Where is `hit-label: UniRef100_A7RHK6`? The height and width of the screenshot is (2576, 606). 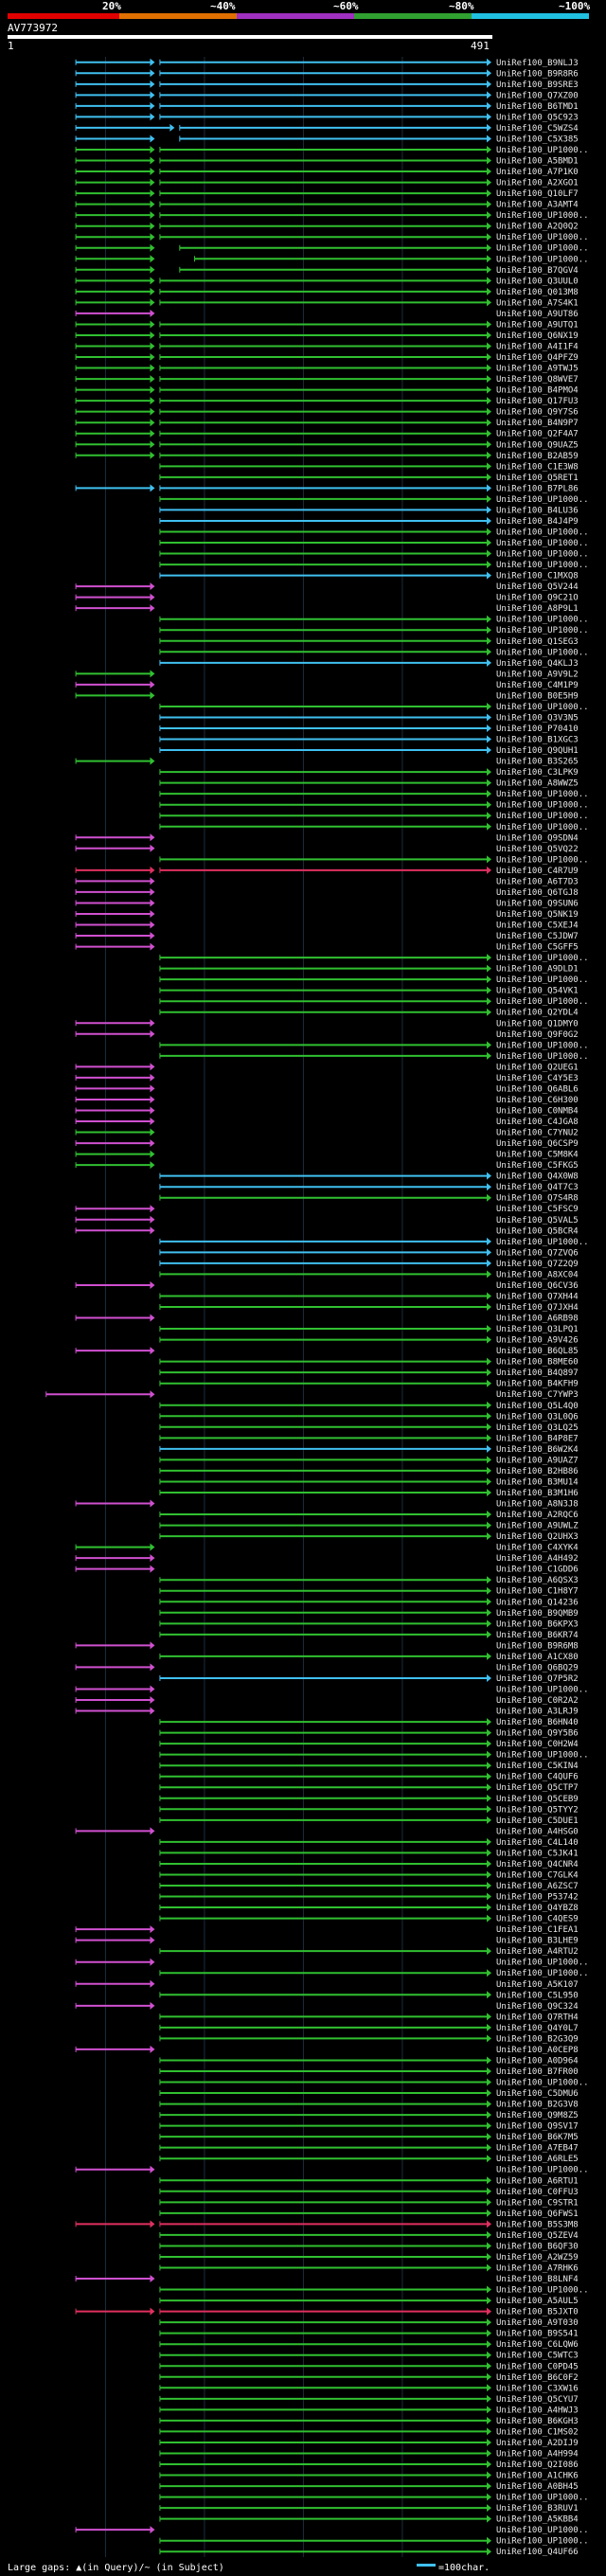 hit-label: UniRef100_A7RHK6 is located at coordinates (537, 2268).